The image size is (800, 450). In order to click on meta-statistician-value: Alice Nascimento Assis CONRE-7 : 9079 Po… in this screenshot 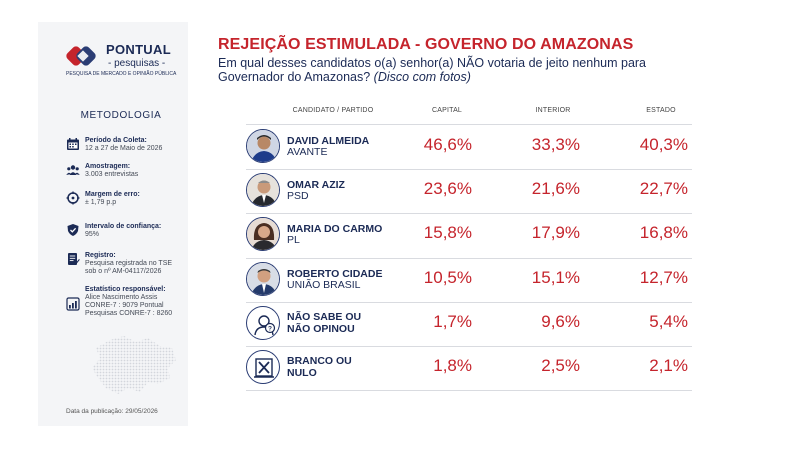, I will do `click(129, 305)`.